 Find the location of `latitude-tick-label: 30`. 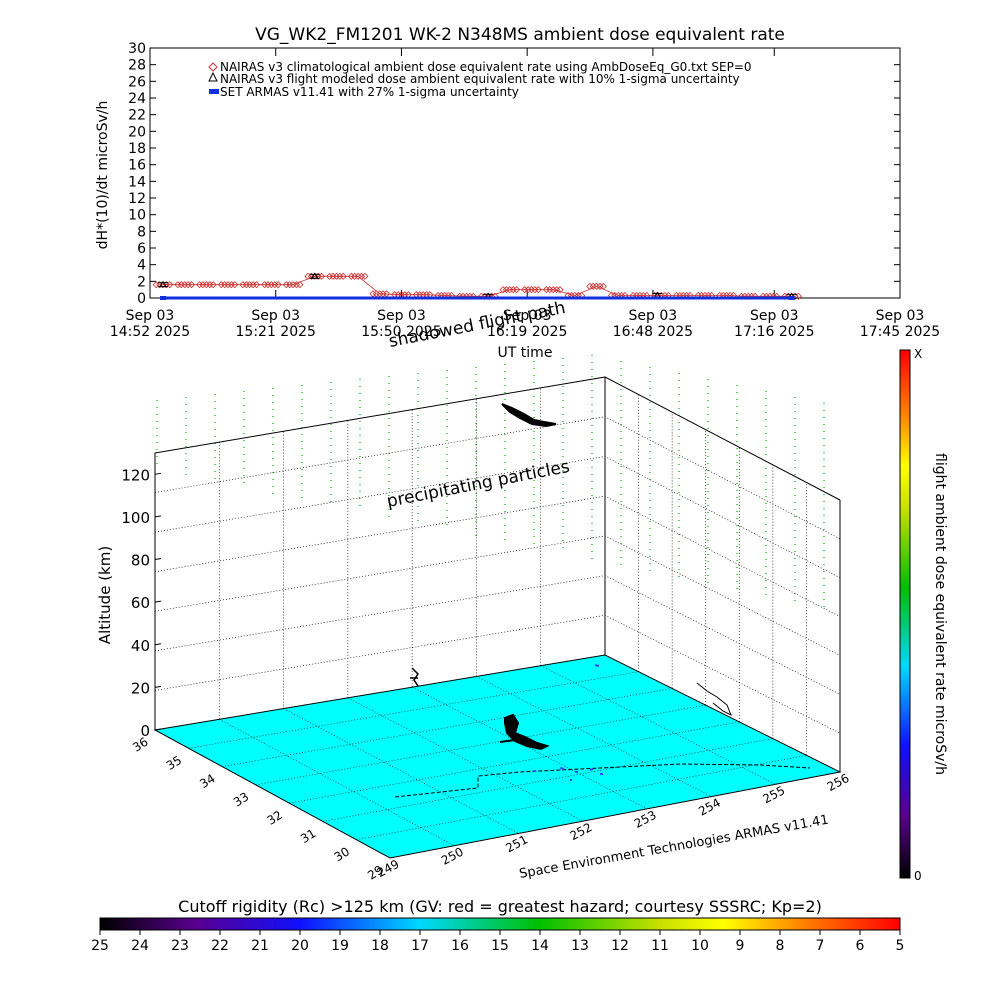

latitude-tick-label: 30 is located at coordinates (342, 854).